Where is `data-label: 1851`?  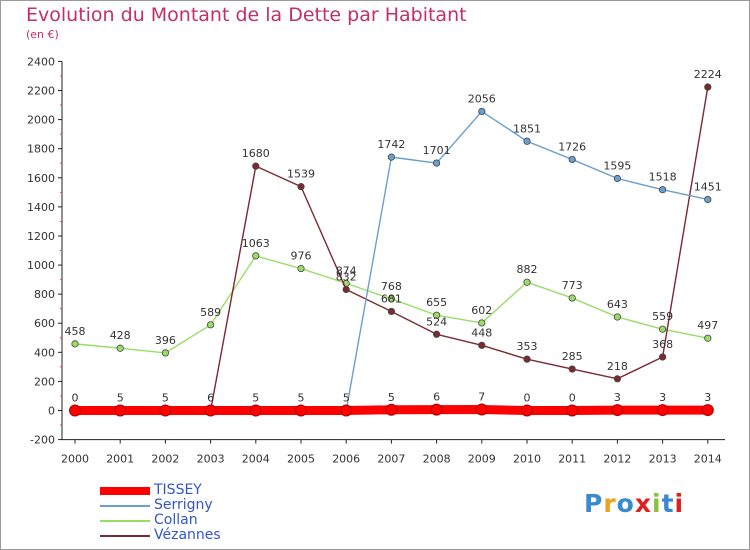 data-label: 1851 is located at coordinates (527, 128).